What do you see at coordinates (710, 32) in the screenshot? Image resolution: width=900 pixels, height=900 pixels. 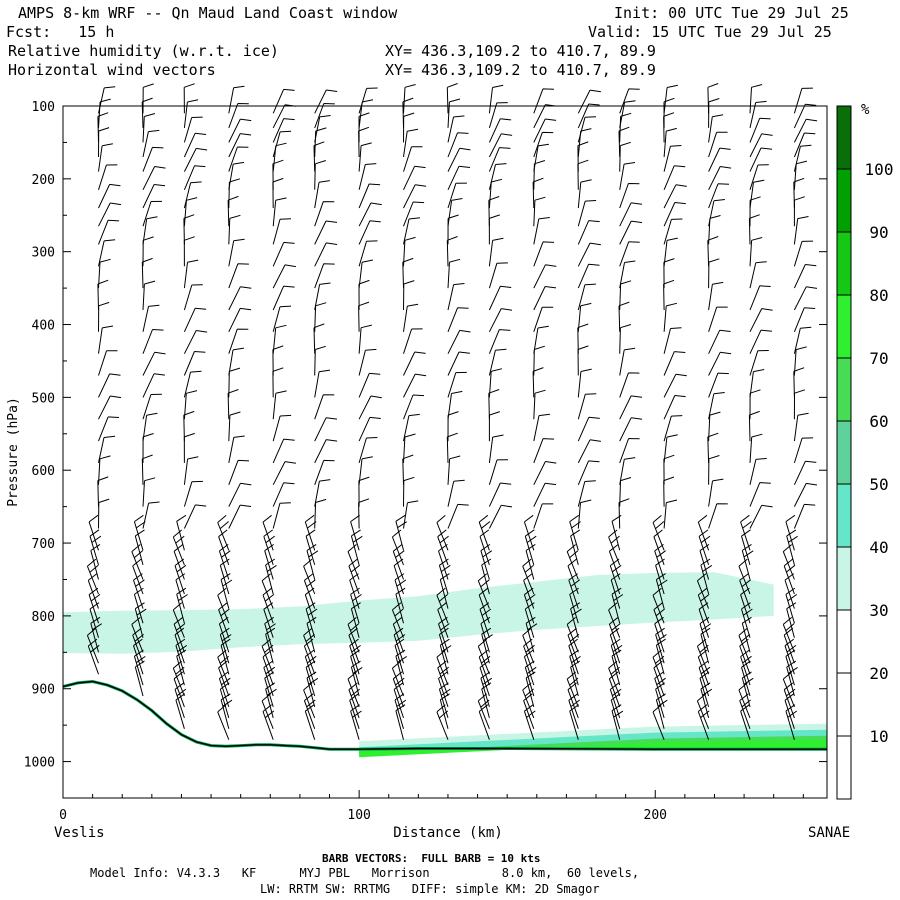 I see `valid-time: Valid: 15 UTC Tue 29 Jul 25` at bounding box center [710, 32].